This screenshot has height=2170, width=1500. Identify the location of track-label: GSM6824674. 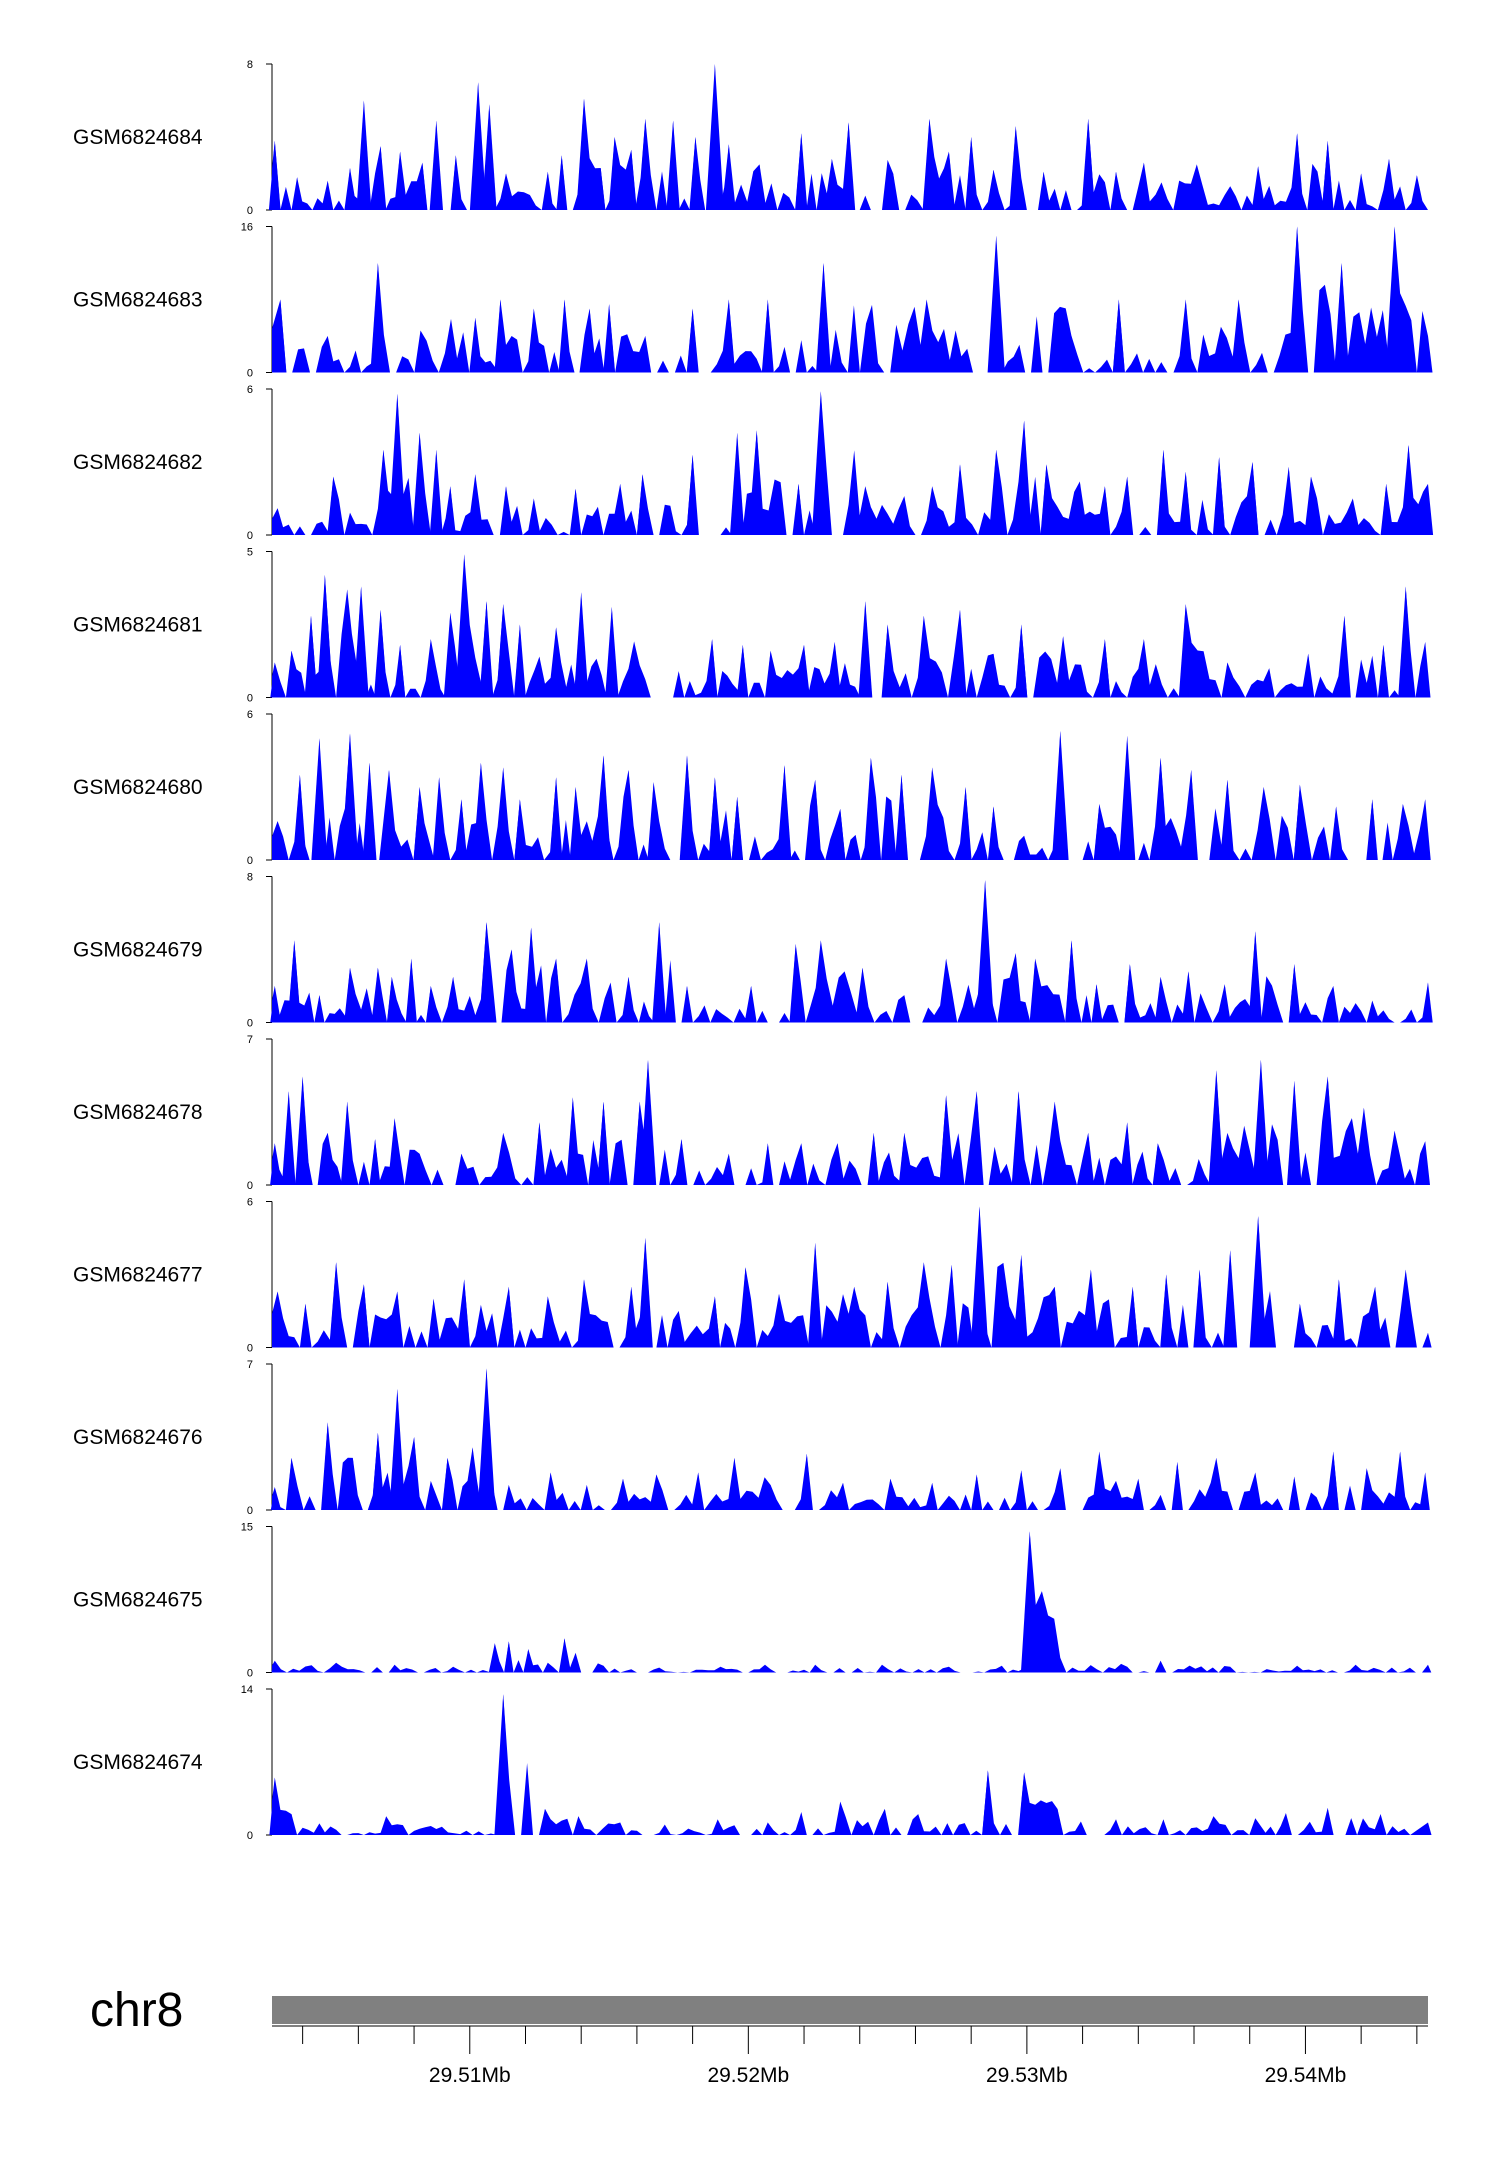
(138, 1762).